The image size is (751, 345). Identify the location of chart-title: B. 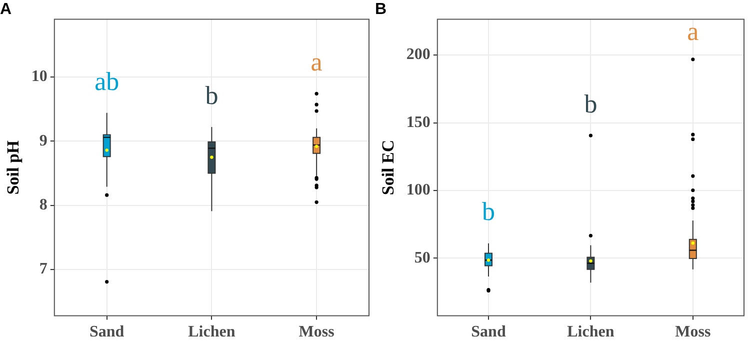
(381, 9).